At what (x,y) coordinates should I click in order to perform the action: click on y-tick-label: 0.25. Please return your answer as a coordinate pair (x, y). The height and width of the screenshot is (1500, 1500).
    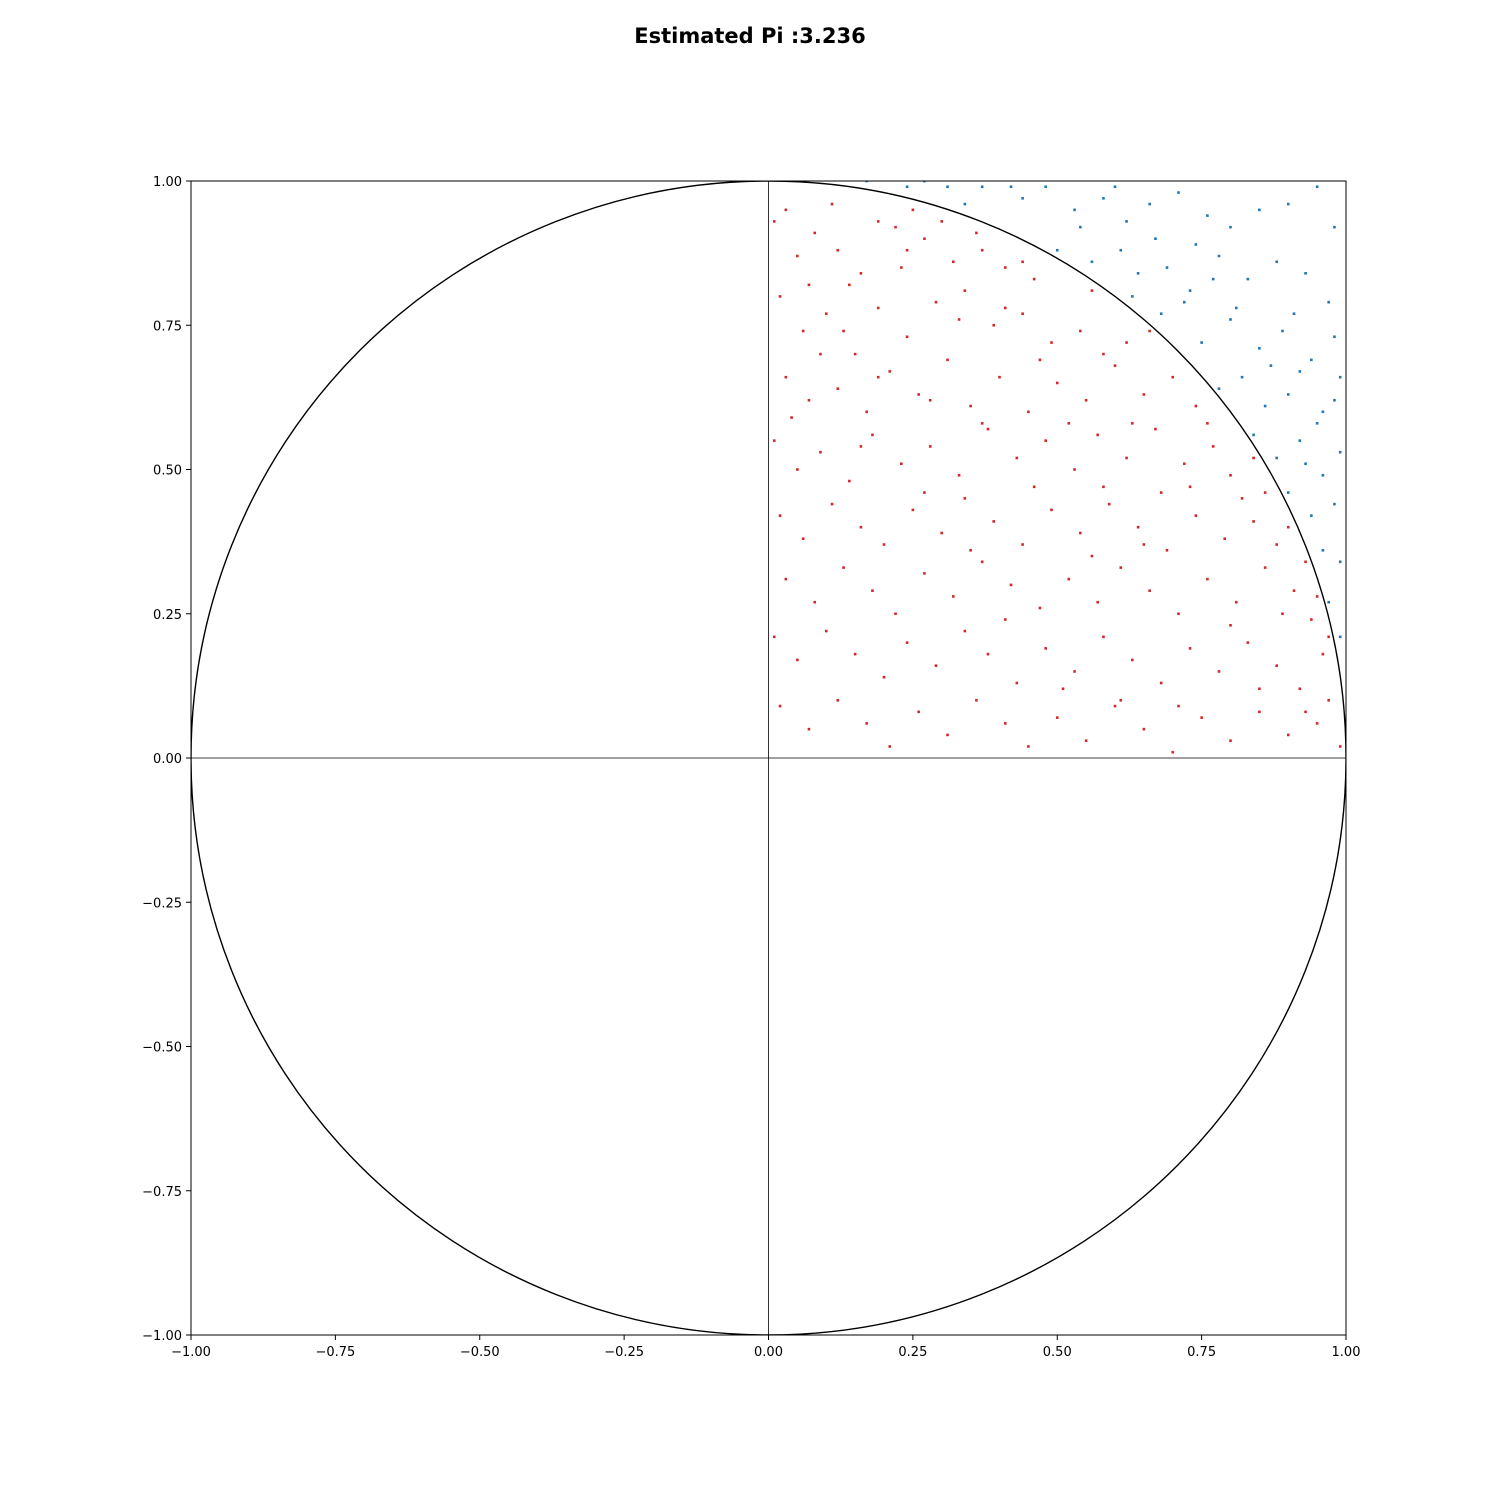
    Looking at the image, I should click on (167, 615).